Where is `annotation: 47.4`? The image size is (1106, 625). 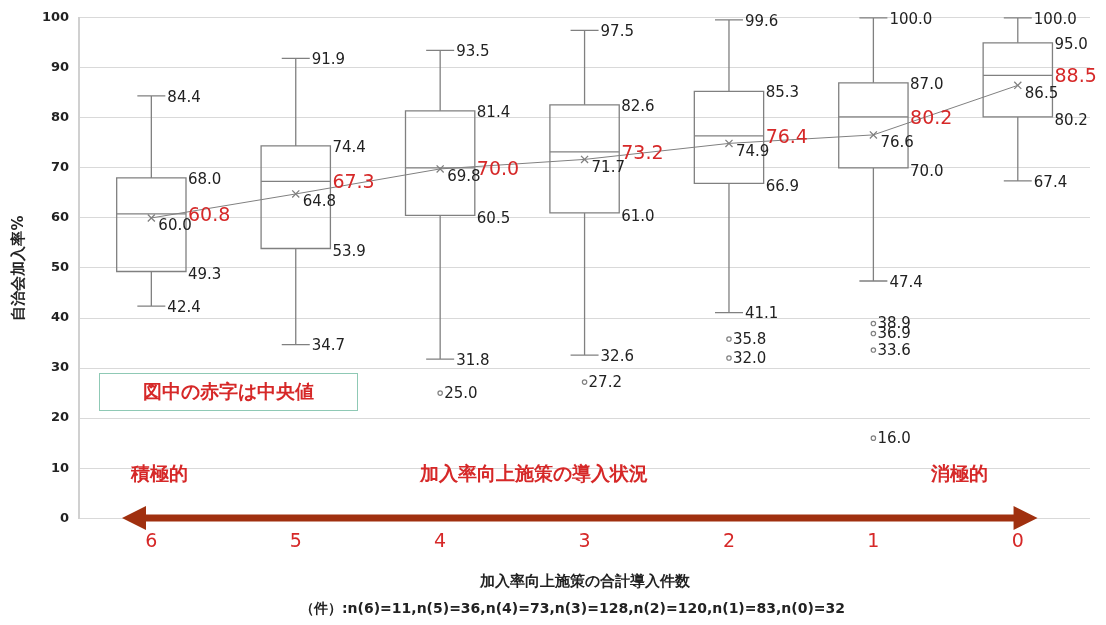
annotation: 47.4 is located at coordinates (906, 281).